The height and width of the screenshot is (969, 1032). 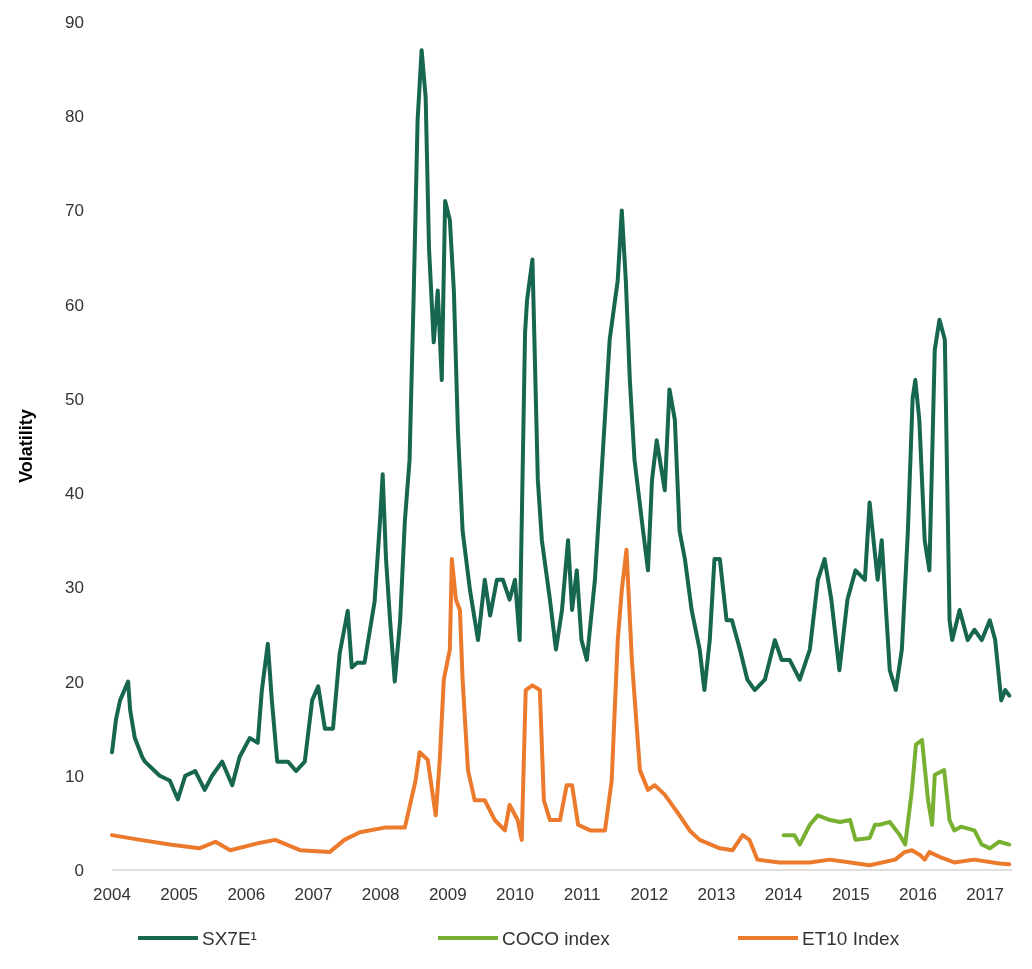 What do you see at coordinates (649, 894) in the screenshot?
I see `x-tick-label: 2012` at bounding box center [649, 894].